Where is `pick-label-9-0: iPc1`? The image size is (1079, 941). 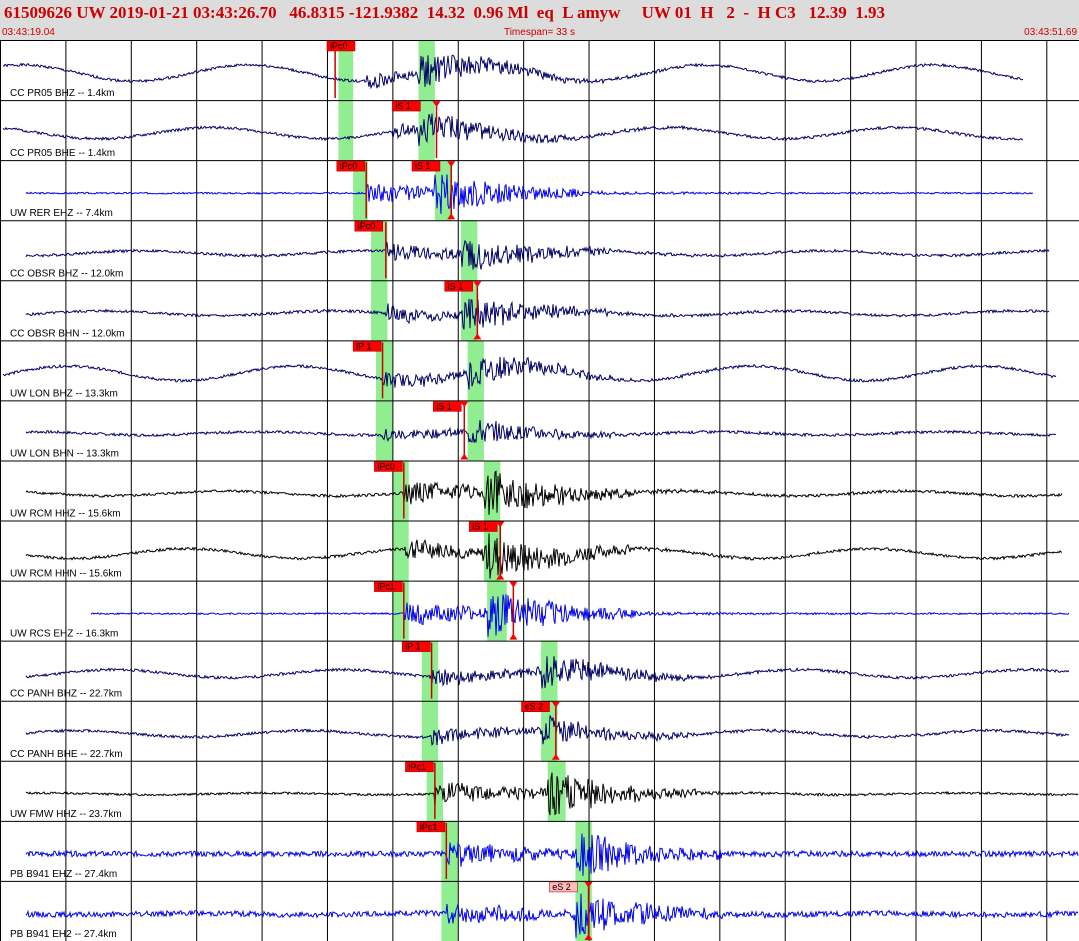
pick-label-9-0: iPc1 is located at coordinates (386, 587).